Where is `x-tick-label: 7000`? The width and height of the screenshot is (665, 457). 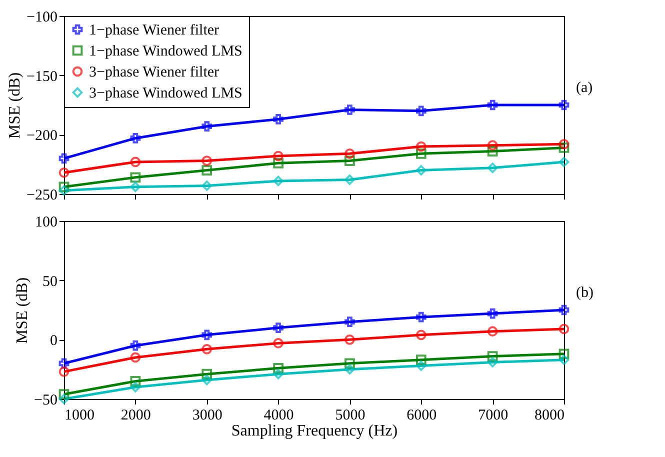
x-tick-label: 7000 is located at coordinates (493, 416).